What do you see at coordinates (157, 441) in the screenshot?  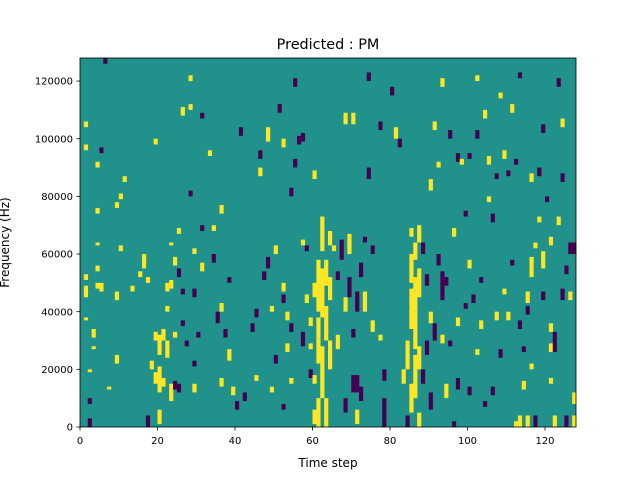 I see `x-tick-label: 20` at bounding box center [157, 441].